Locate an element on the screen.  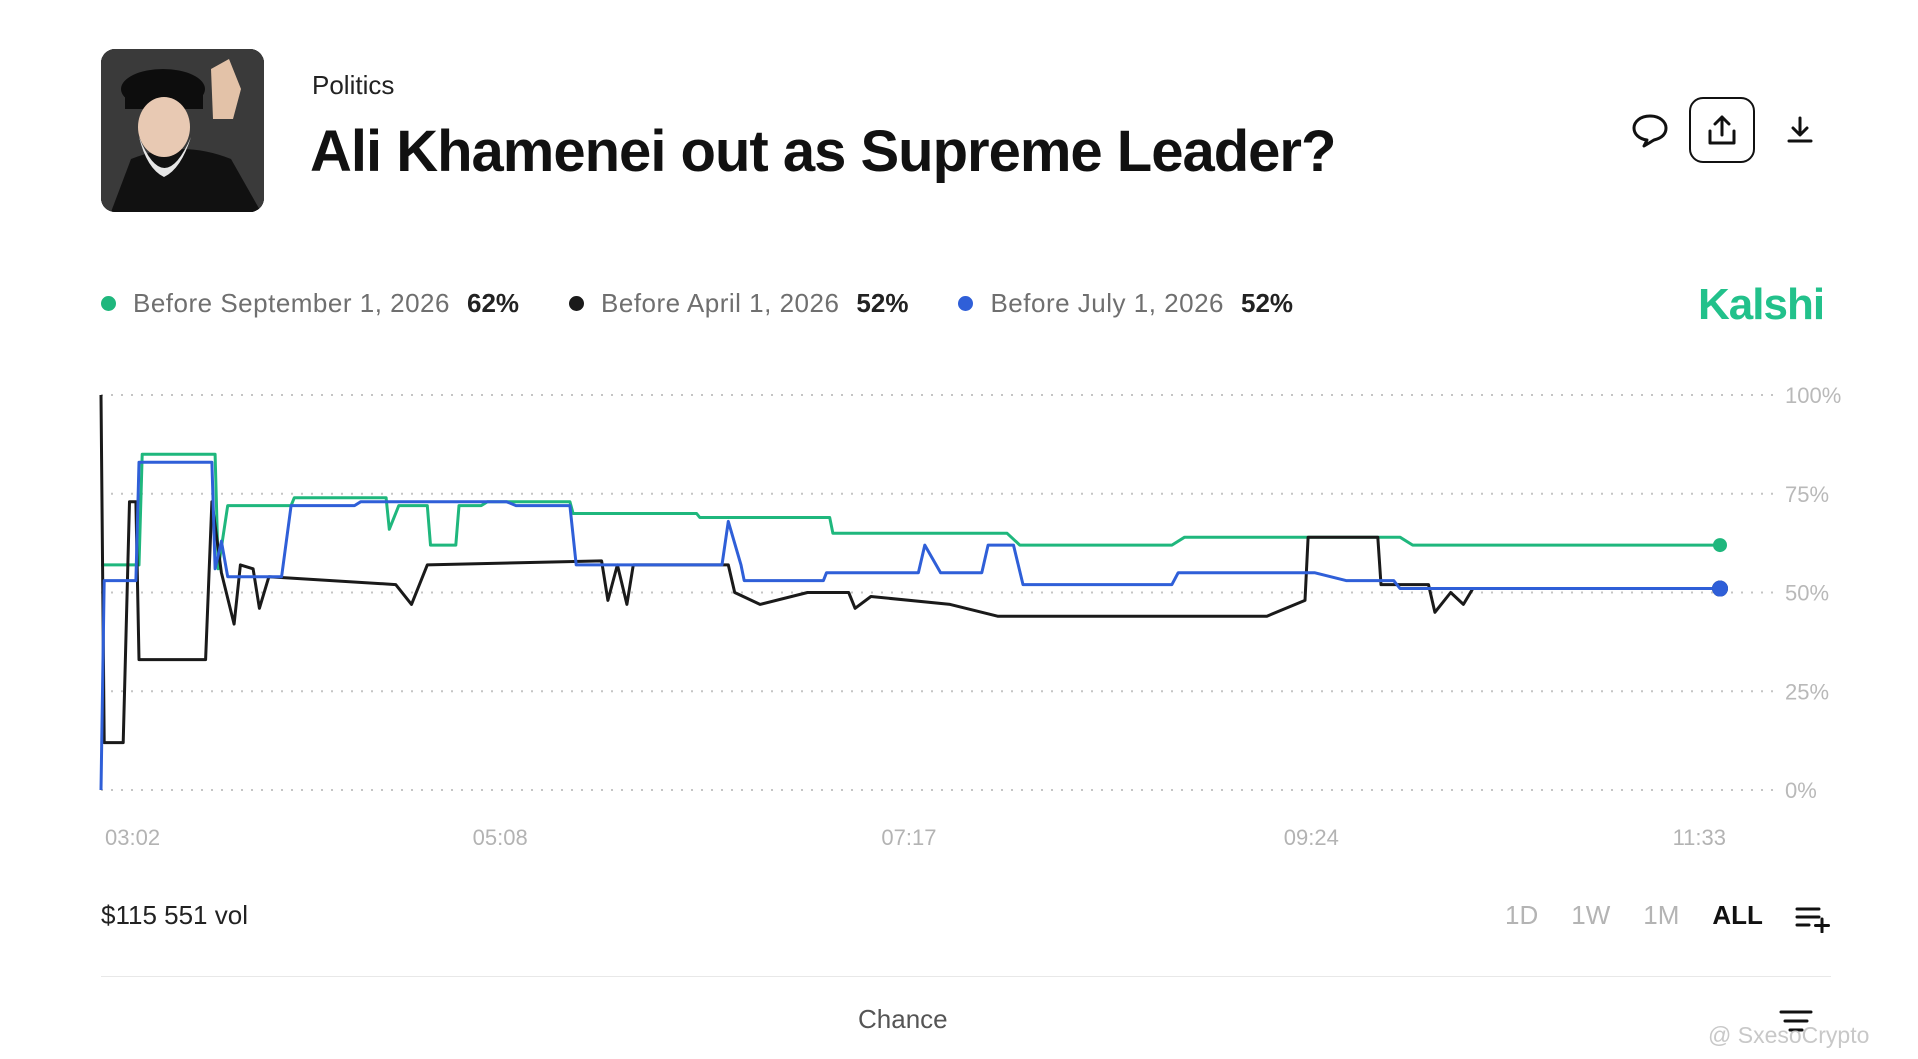
legend-item-april: Before April 1, 2026 52% is located at coordinates (738, 303).